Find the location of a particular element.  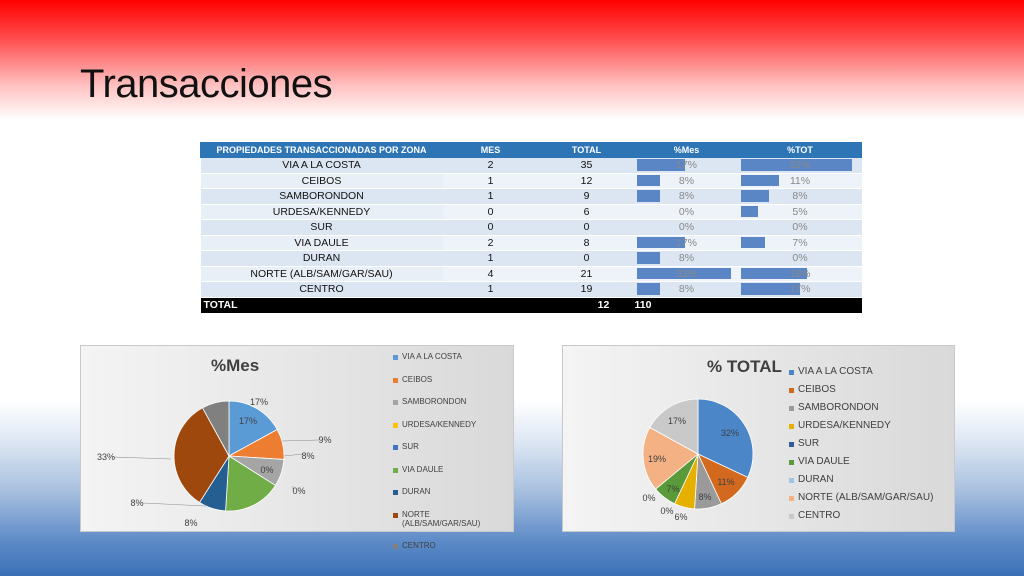

legend-item: URDESA/KENNEDY is located at coordinates (861, 425).